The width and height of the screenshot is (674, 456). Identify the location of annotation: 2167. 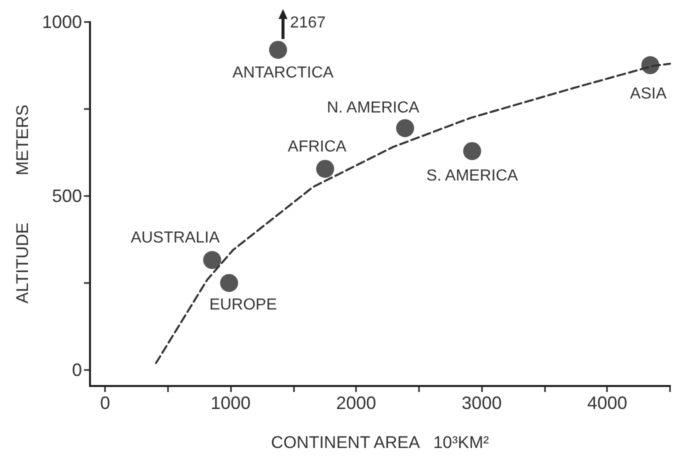
(308, 23).